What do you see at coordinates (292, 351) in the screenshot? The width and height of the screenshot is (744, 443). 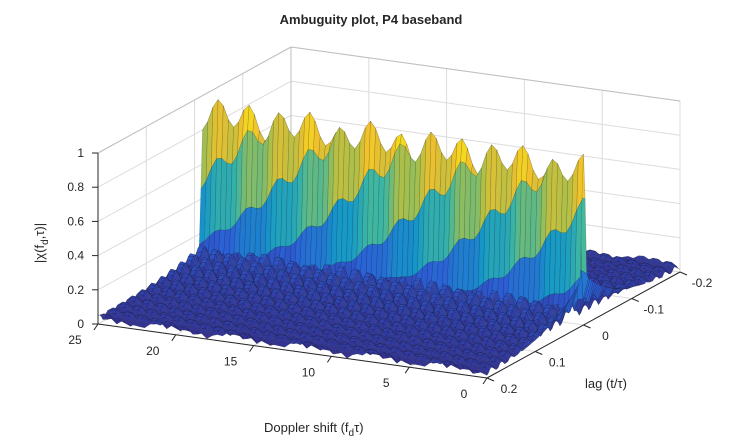 I see `y-axis-line` at bounding box center [292, 351].